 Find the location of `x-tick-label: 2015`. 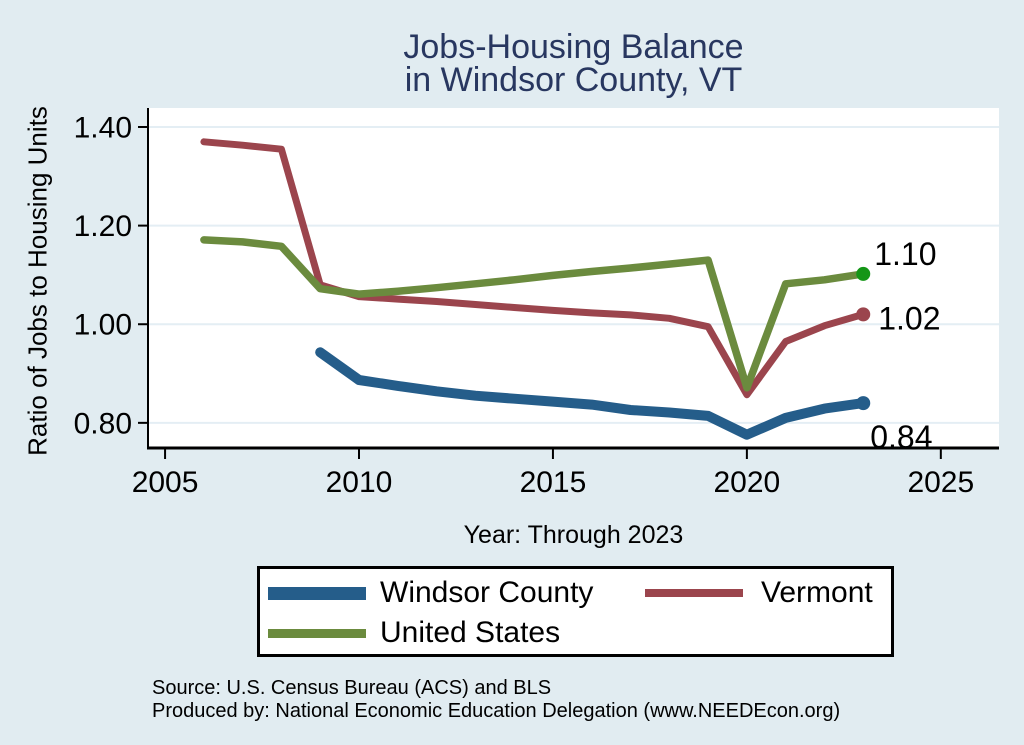

x-tick-label: 2015 is located at coordinates (553, 482).